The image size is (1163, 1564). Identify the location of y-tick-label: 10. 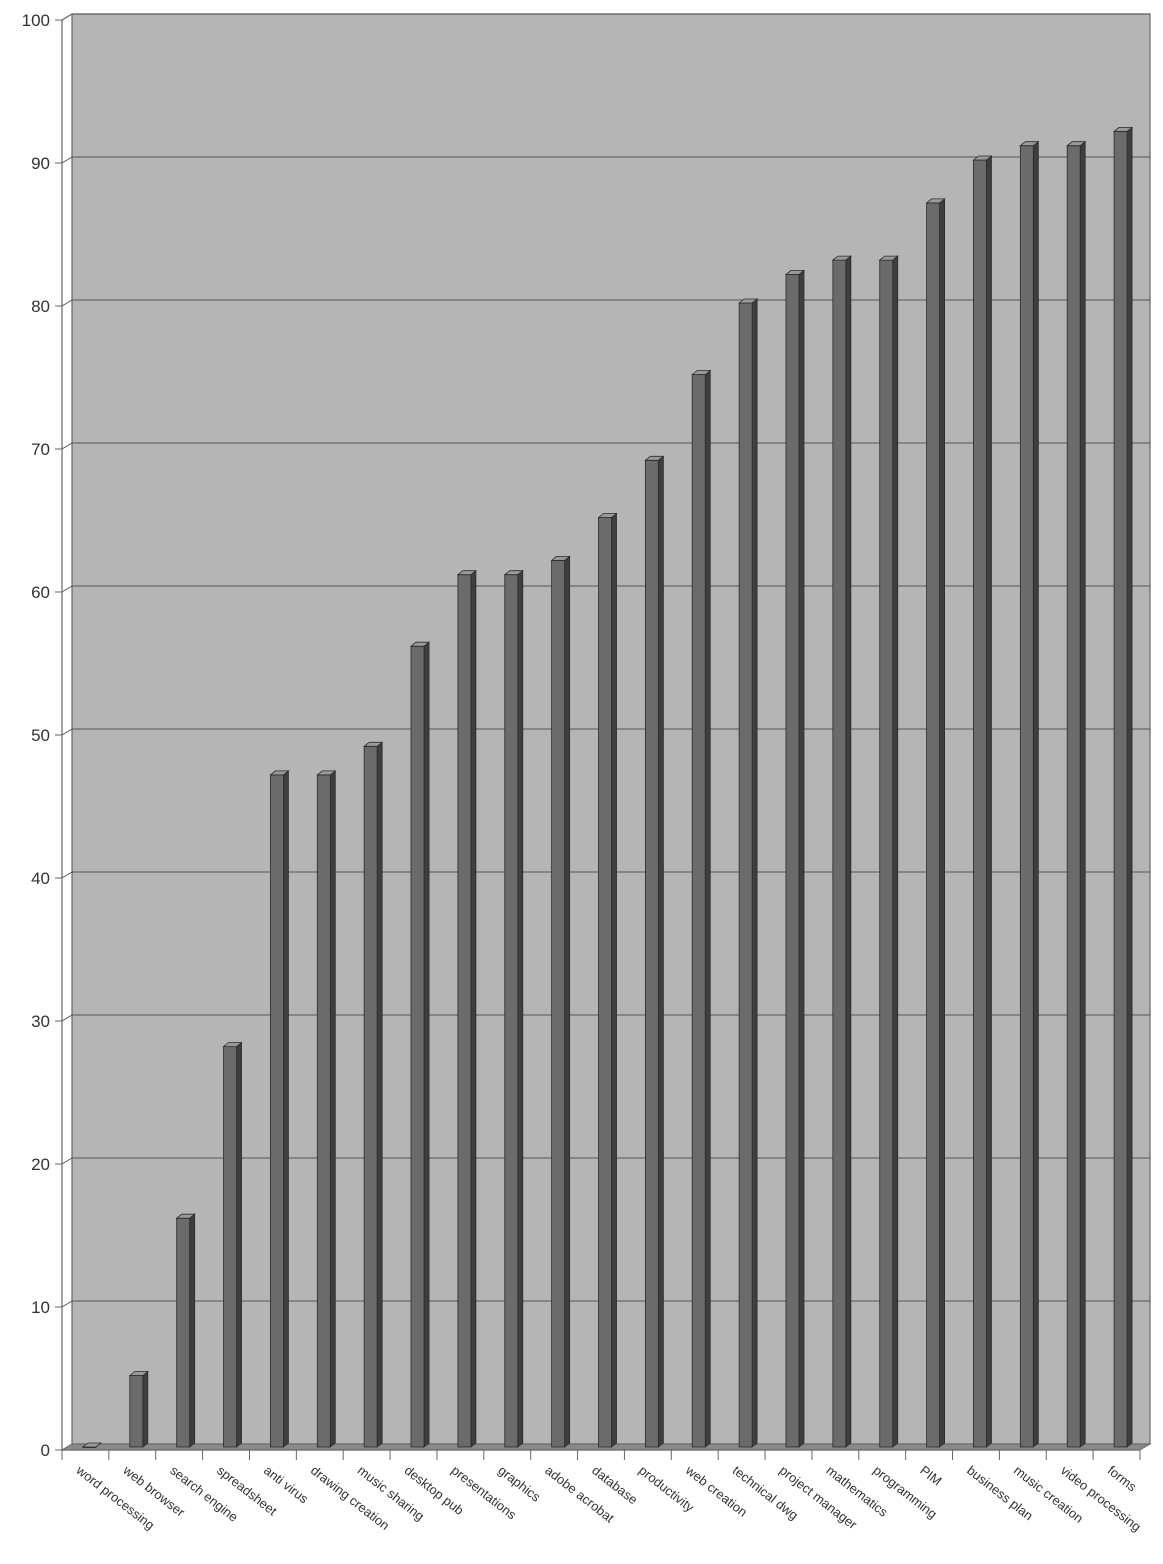
(40, 1307).